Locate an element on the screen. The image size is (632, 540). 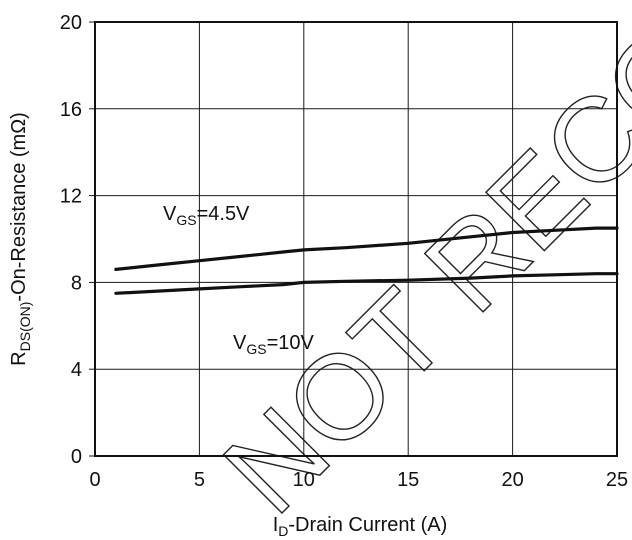
y-tick-label: 8 is located at coordinates (76, 283).